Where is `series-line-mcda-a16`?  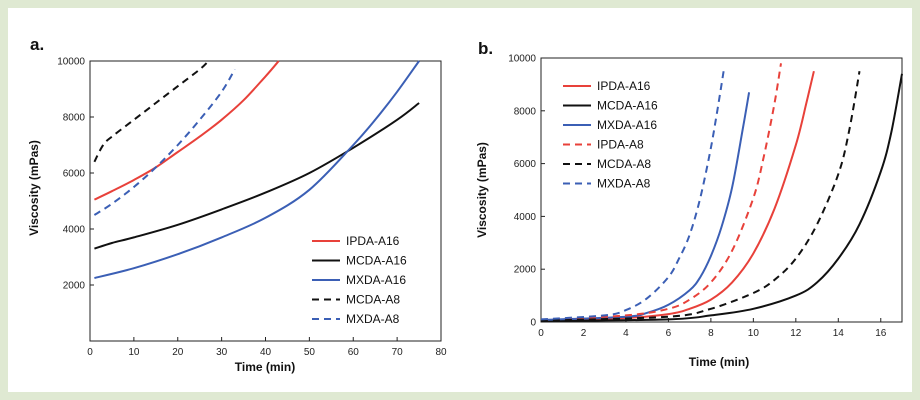
series-line-mcda-a16 is located at coordinates (257, 176).